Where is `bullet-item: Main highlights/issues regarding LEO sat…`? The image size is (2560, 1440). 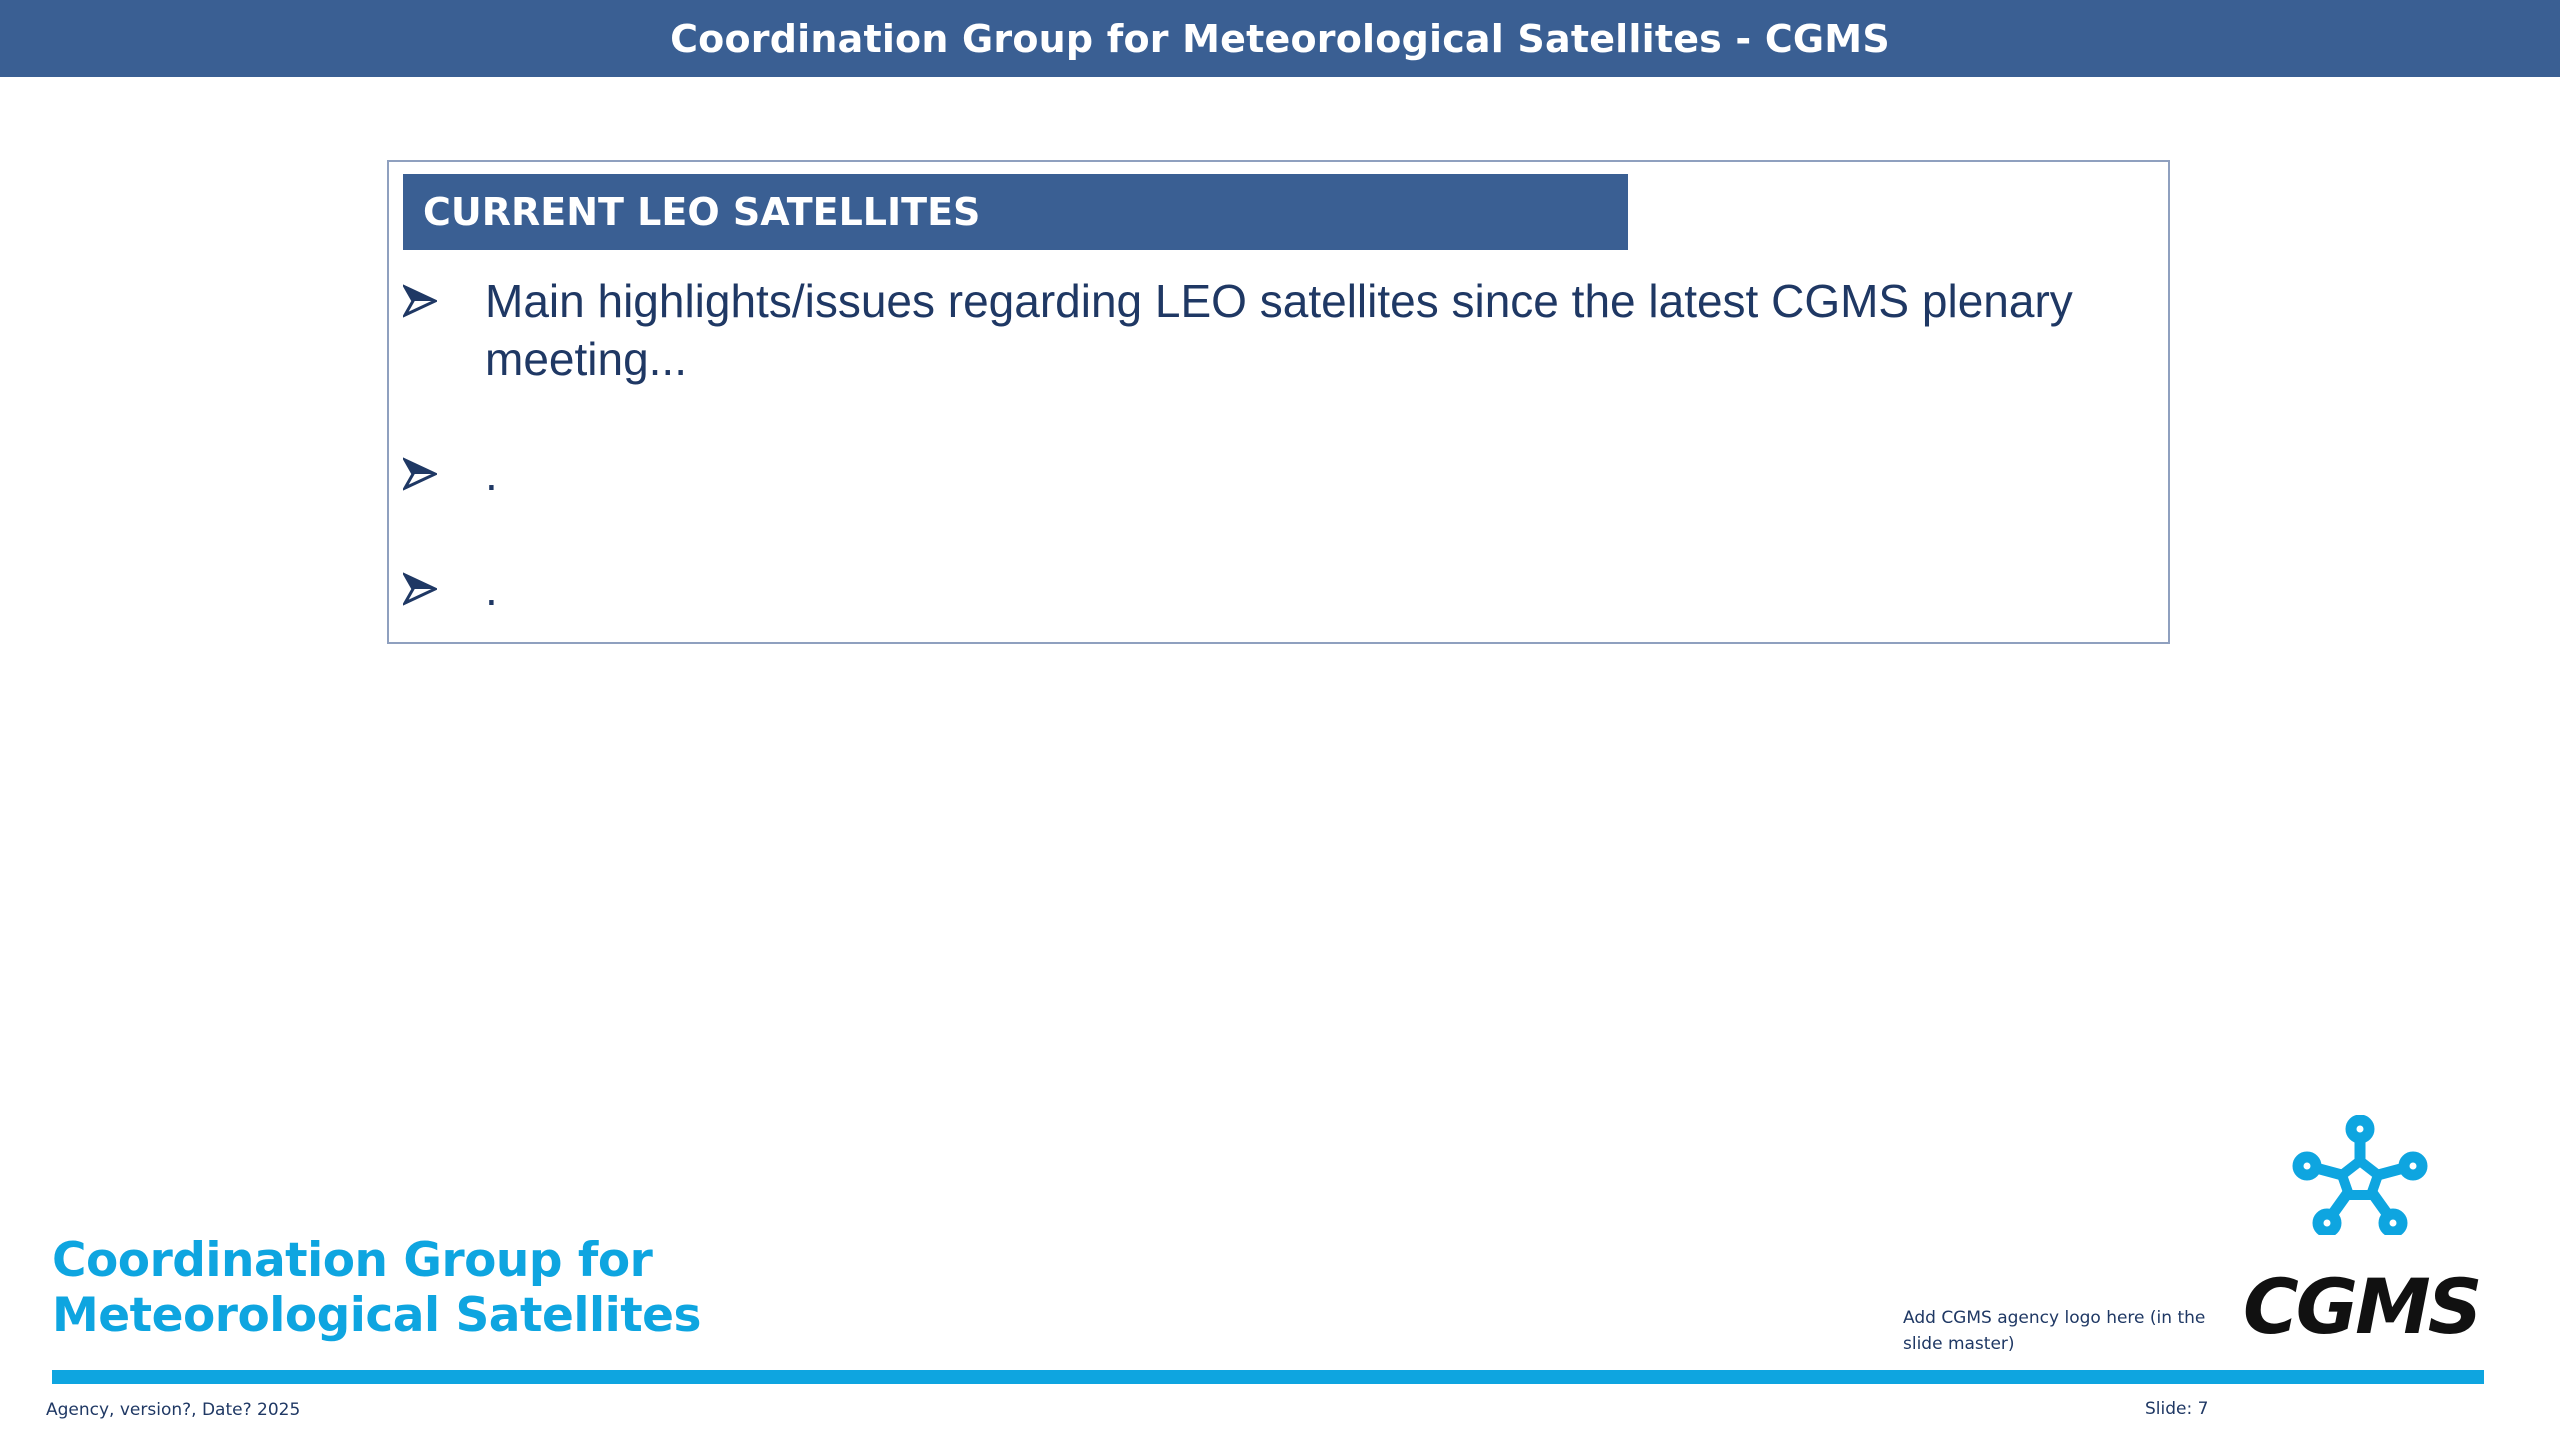 bullet-item: Main highlights/issues regarding LEO sat… is located at coordinates (1273, 330).